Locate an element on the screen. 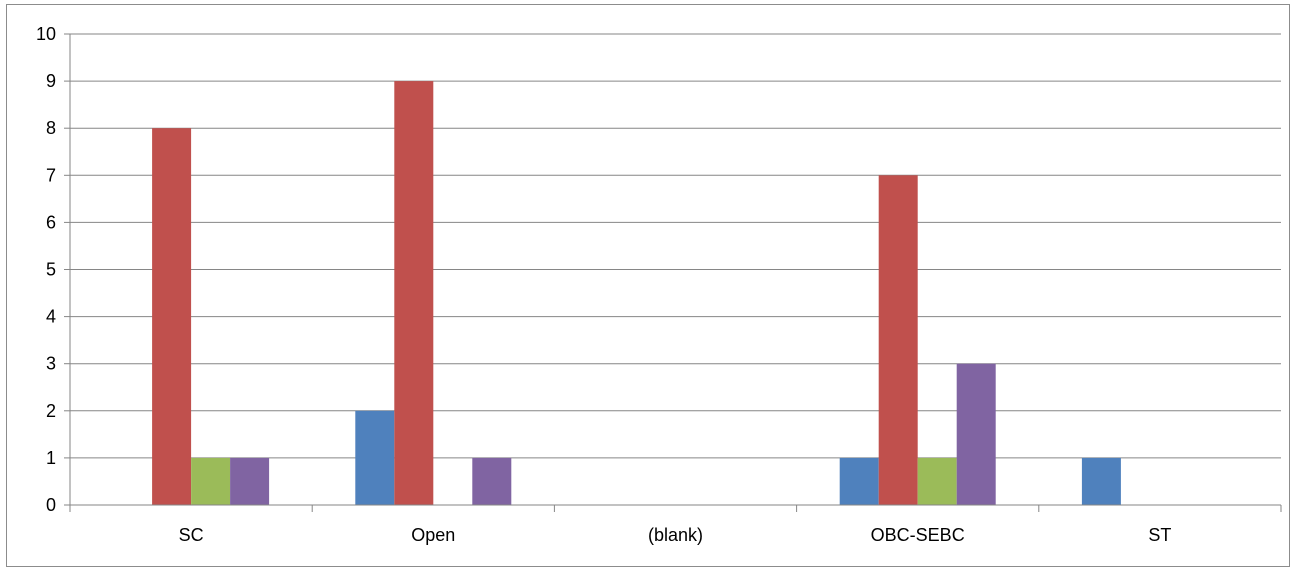 This screenshot has width=1294, height=573. x-tick-label: (blank) is located at coordinates (675, 535).